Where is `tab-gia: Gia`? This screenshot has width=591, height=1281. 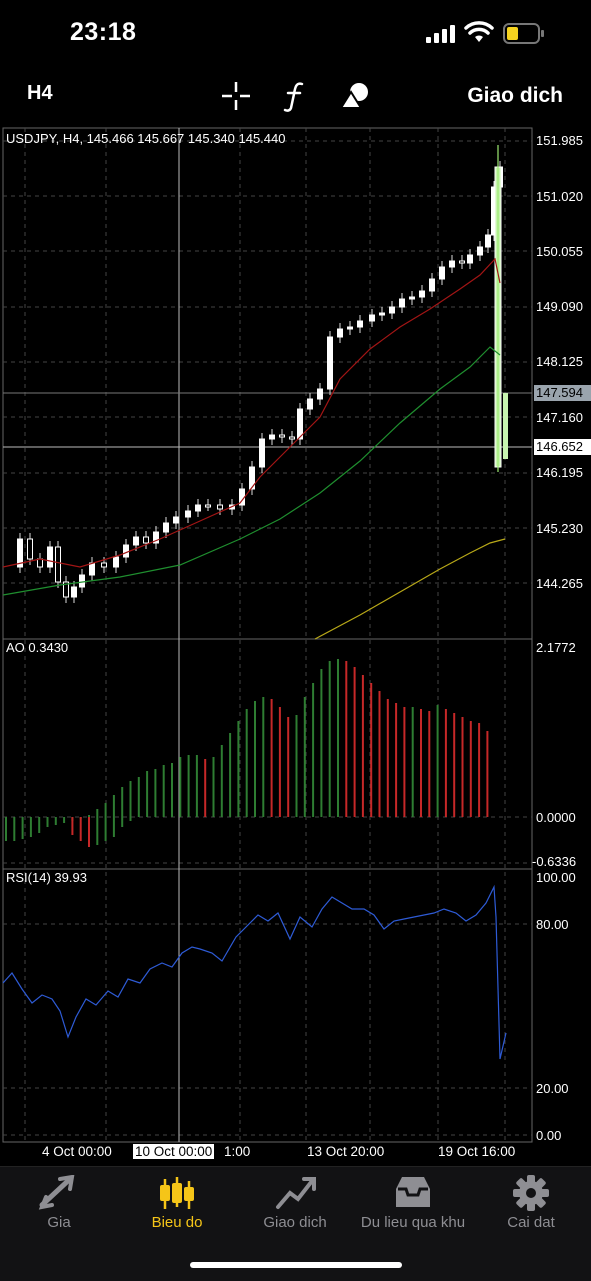 tab-gia: Gia is located at coordinates (59, 1202).